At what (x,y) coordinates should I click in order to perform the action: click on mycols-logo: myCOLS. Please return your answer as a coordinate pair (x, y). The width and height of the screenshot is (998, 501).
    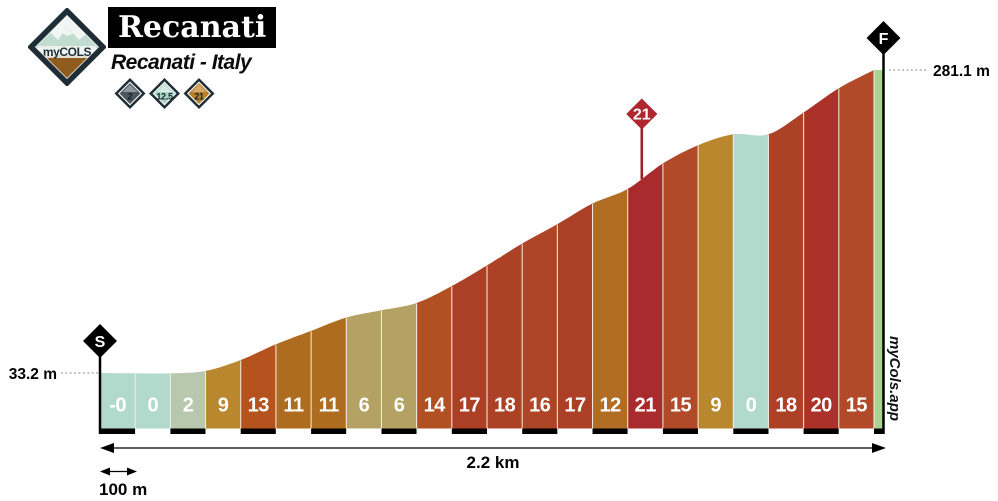
    Looking at the image, I should click on (67, 47).